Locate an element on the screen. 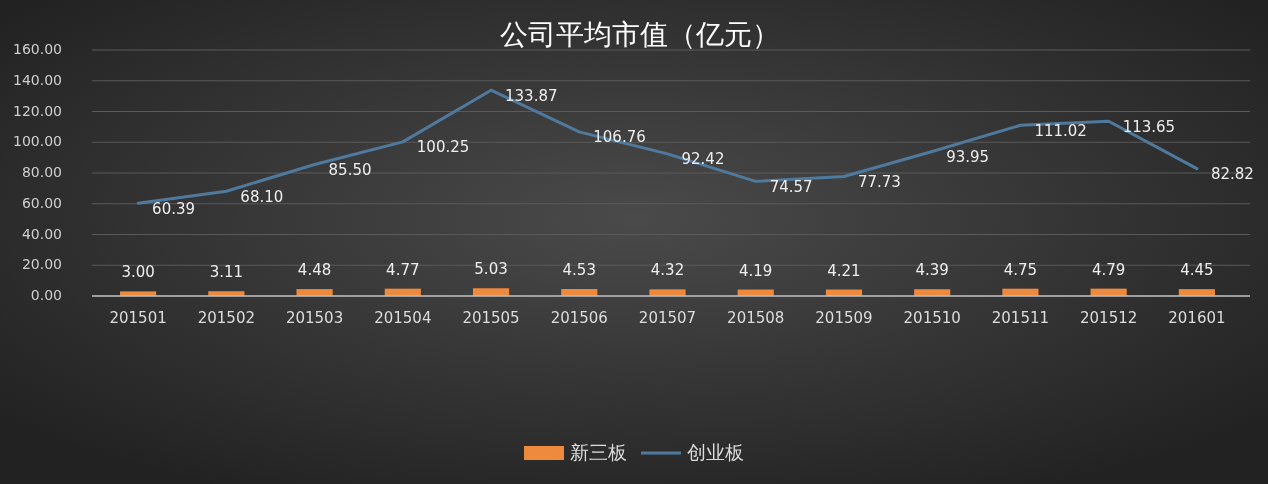 Image resolution: width=1268 pixels, height=484 pixels. data-label: 4.39 is located at coordinates (932, 270).